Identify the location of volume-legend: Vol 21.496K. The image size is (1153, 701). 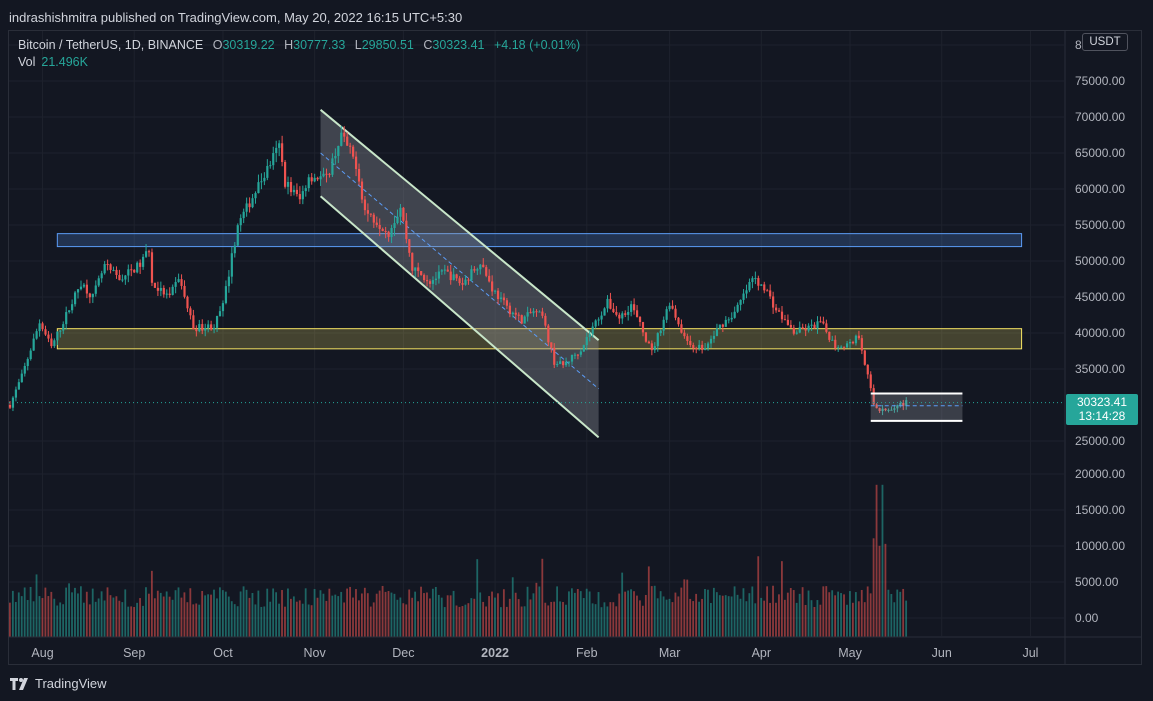
(53, 62).